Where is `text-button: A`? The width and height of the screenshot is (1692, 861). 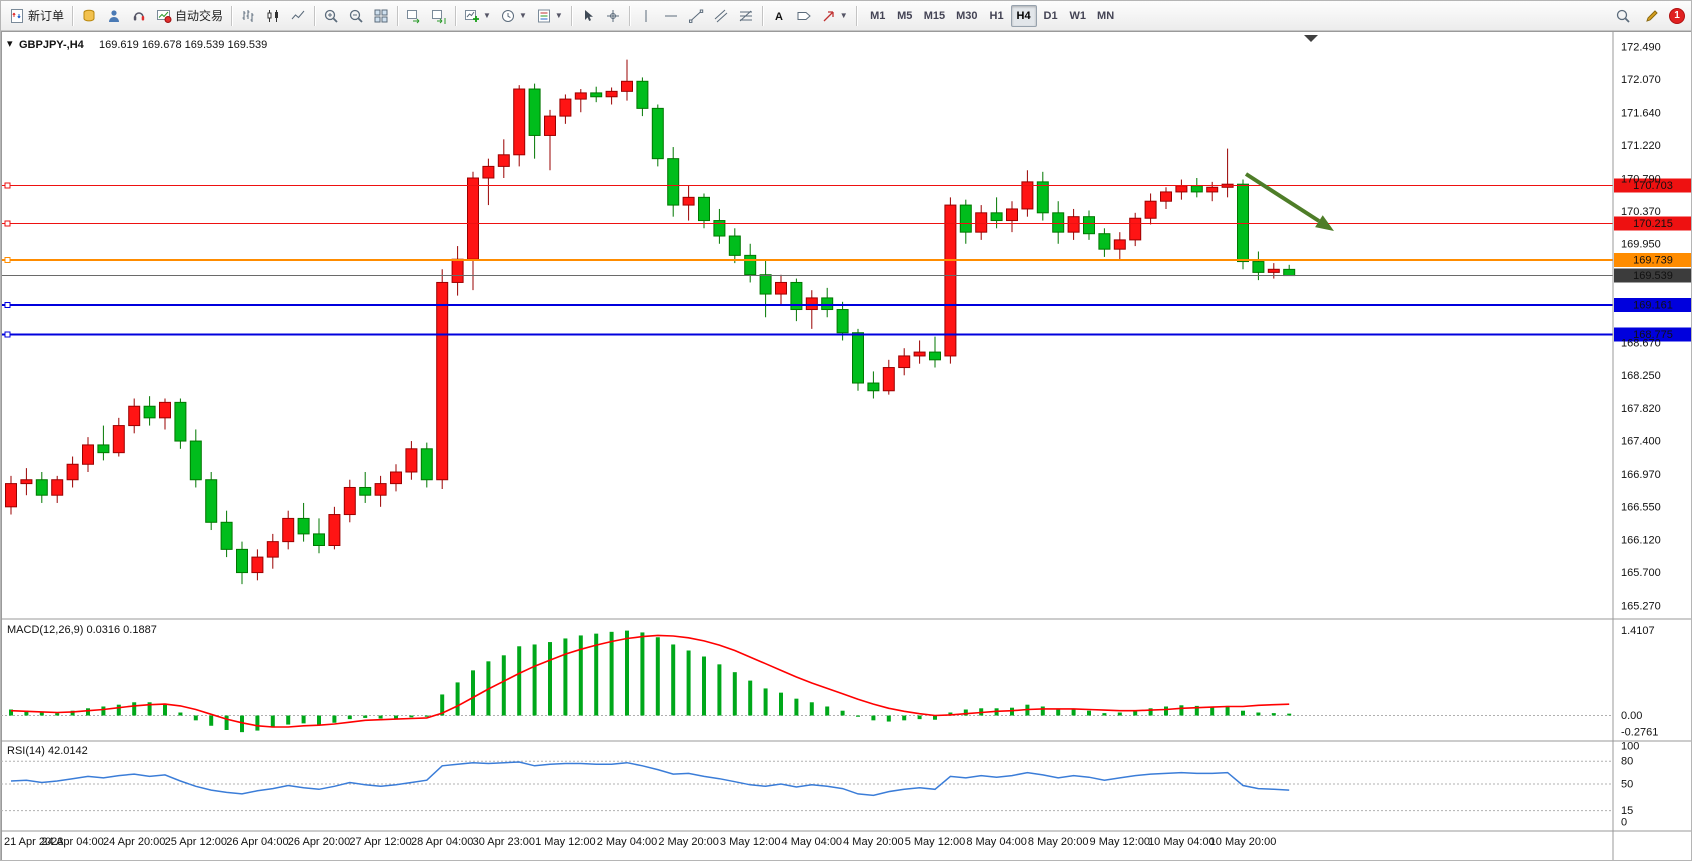 text-button: A is located at coordinates (779, 16).